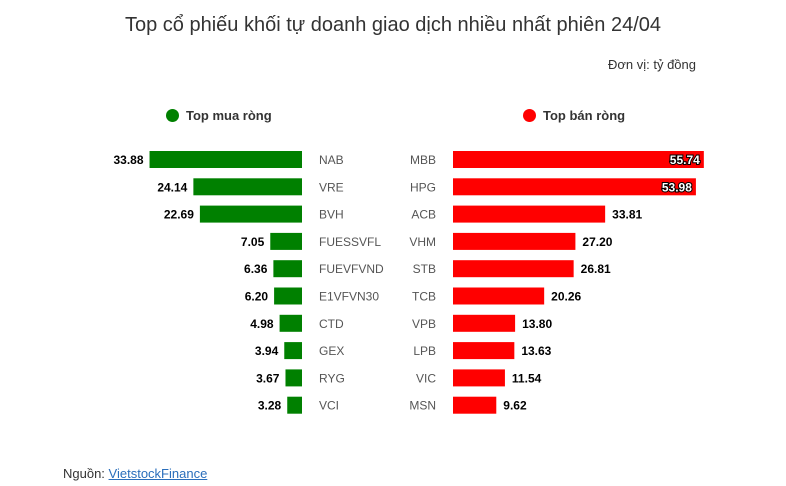  I want to click on buy-value-label: 6.20, so click(257, 297).